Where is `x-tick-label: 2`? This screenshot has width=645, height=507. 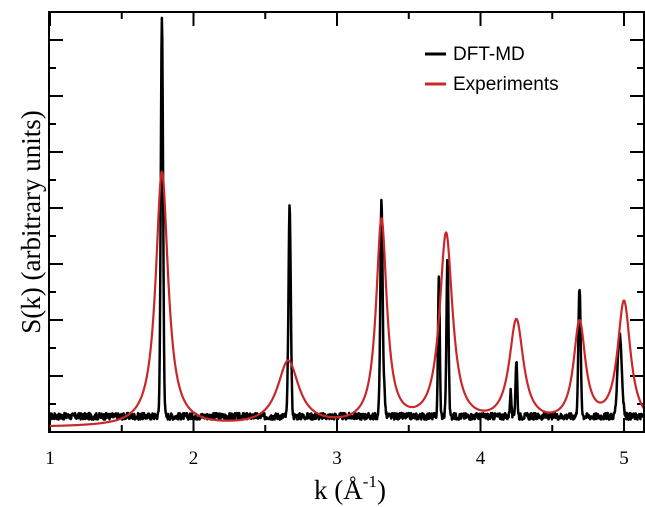
x-tick-label: 2 is located at coordinates (194, 458).